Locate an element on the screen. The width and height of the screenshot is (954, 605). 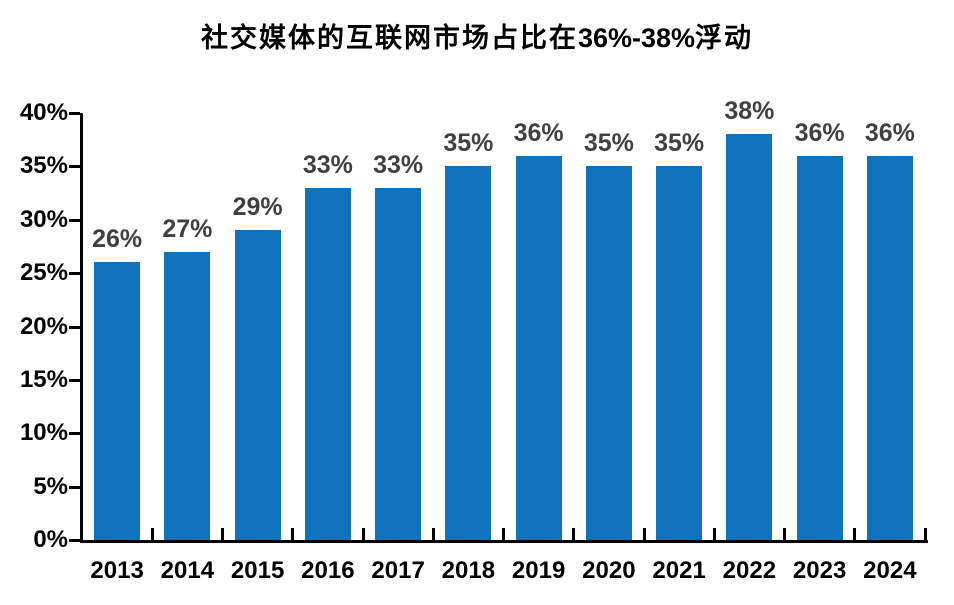
x-axis-label: 2021 is located at coordinates (679, 570).